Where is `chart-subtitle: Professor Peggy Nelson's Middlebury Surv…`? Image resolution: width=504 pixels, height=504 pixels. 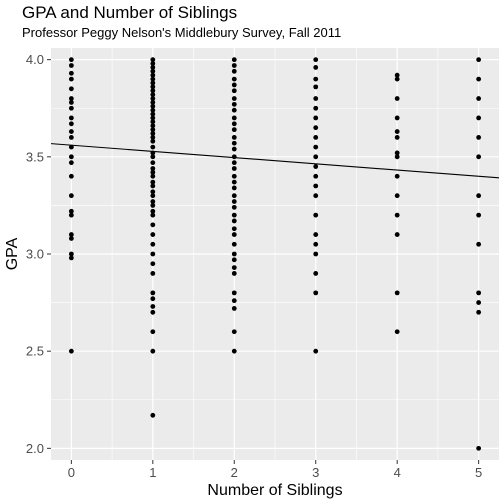 chart-subtitle: Professor Peggy Nelson's Middlebury Surv… is located at coordinates (181, 32).